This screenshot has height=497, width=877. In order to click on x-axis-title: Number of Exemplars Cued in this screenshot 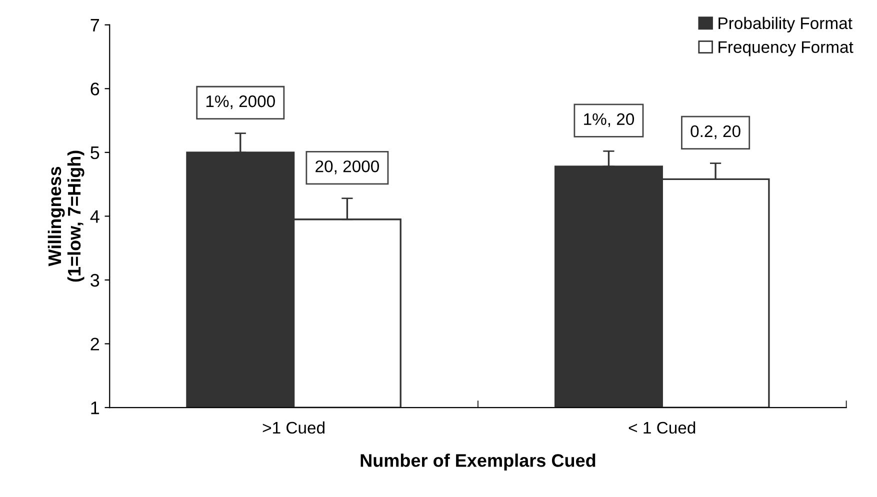, I will do `click(478, 462)`.